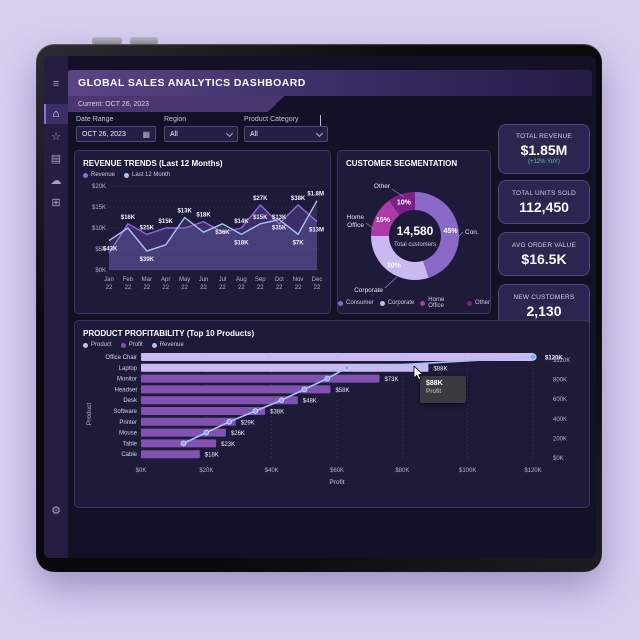 This screenshot has width=640, height=640. Describe the element at coordinates (544, 162) in the screenshot. I see `kpi-delta: (+12% YoY)` at that location.